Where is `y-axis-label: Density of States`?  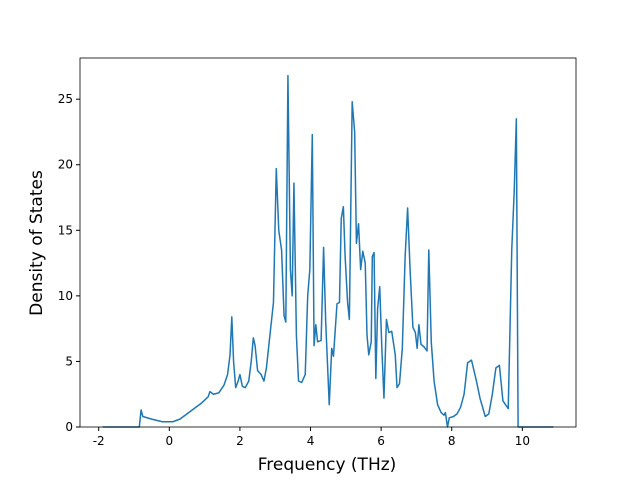
y-axis-label: Density of States is located at coordinates (37, 243).